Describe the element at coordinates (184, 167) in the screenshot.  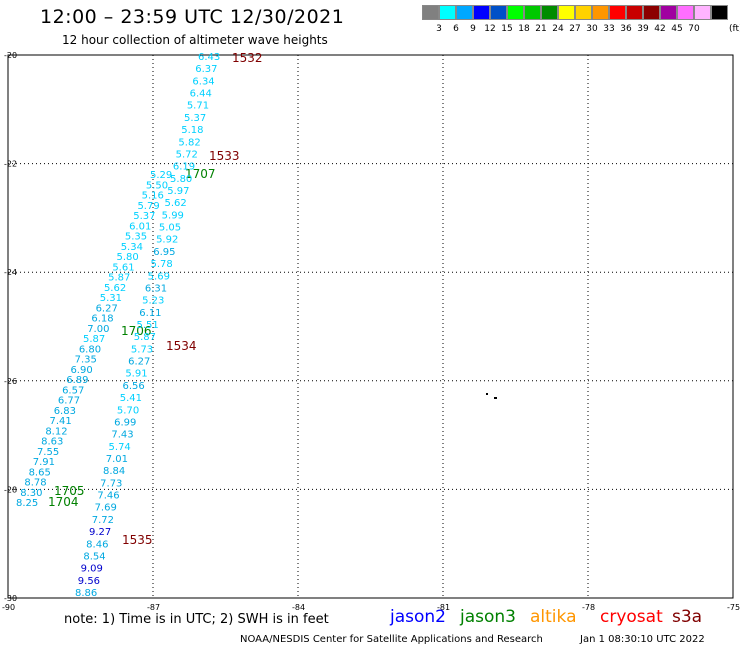
I see `track-point-label: 6.19` at that location.